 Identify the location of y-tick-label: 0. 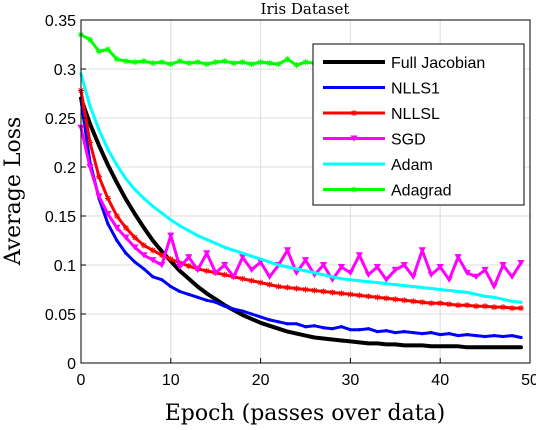
(71, 364).